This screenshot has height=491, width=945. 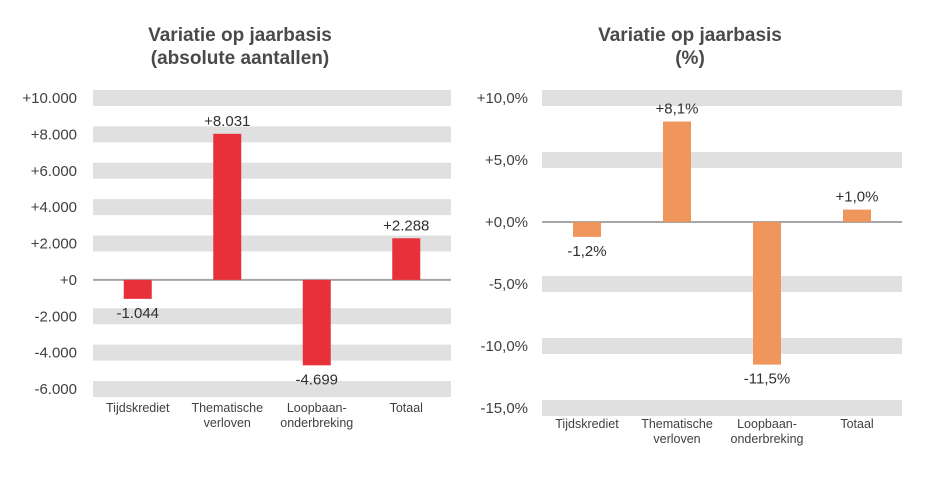 I want to click on left-ytick-label: +4.000, so click(x=54, y=207).